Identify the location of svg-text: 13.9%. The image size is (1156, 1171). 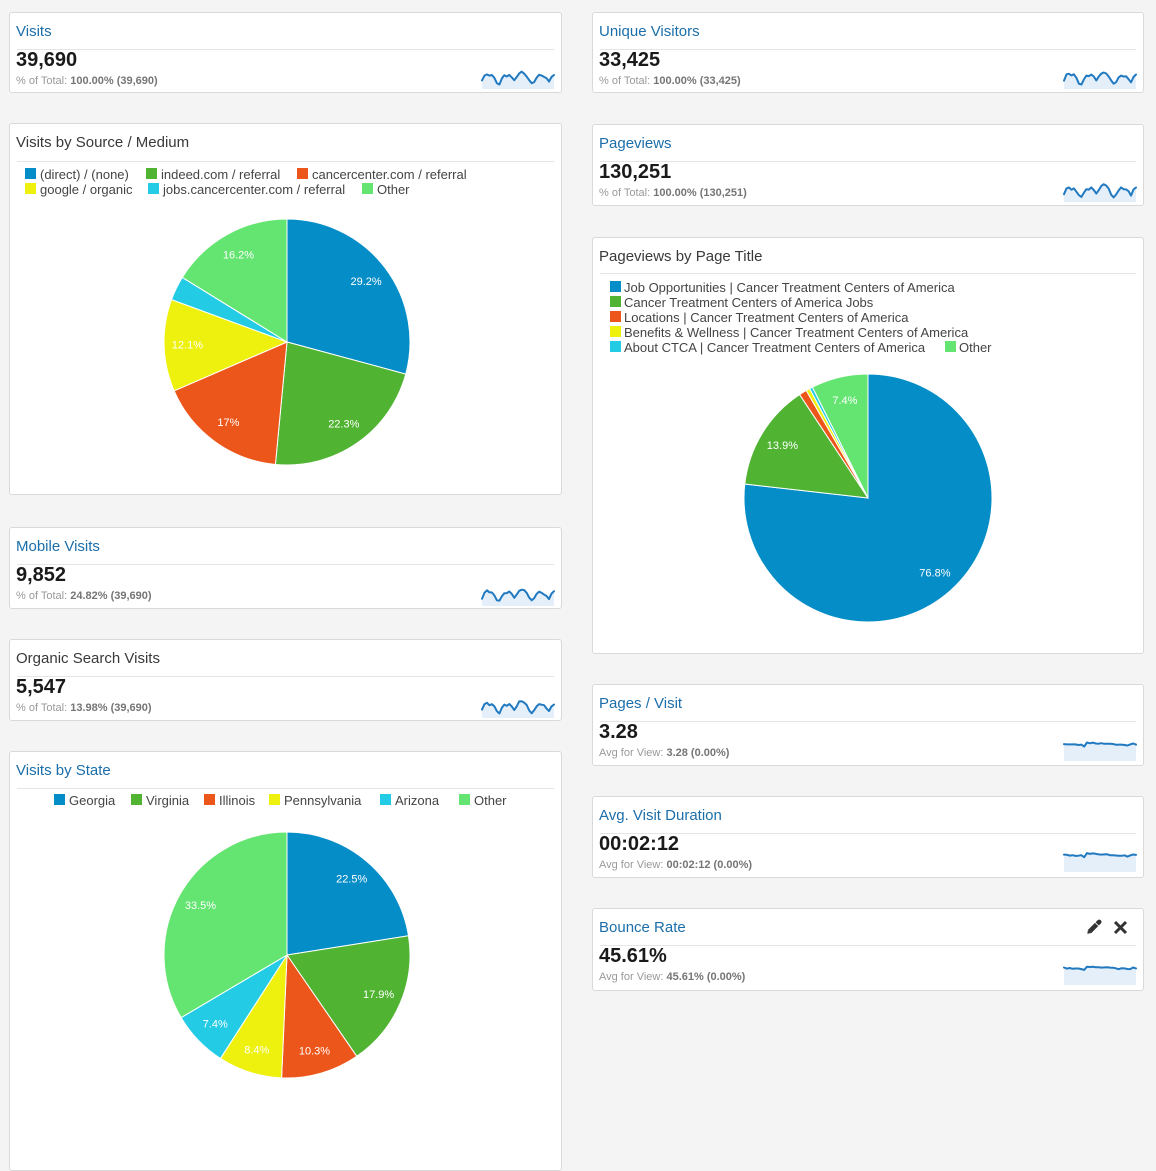
(782, 446).